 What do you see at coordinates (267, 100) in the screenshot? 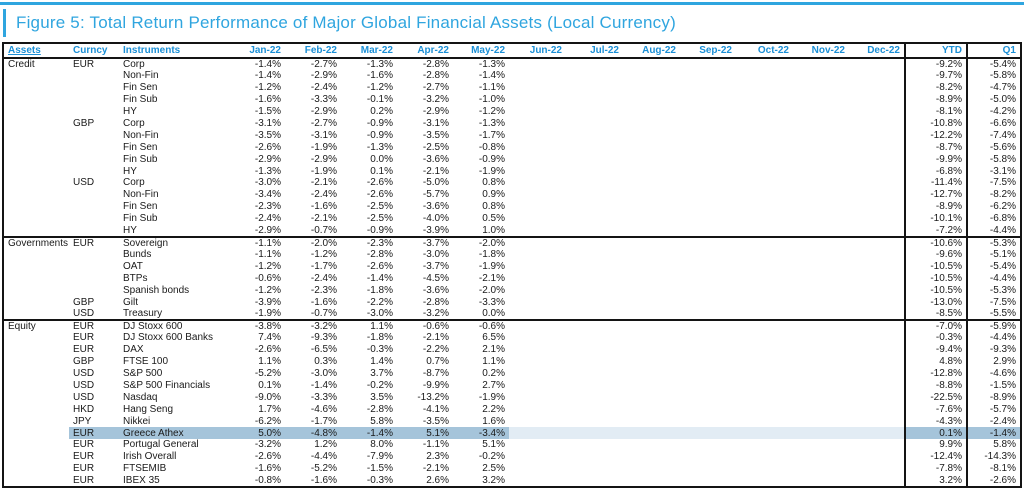
I see `month-cell: -1.6%` at bounding box center [267, 100].